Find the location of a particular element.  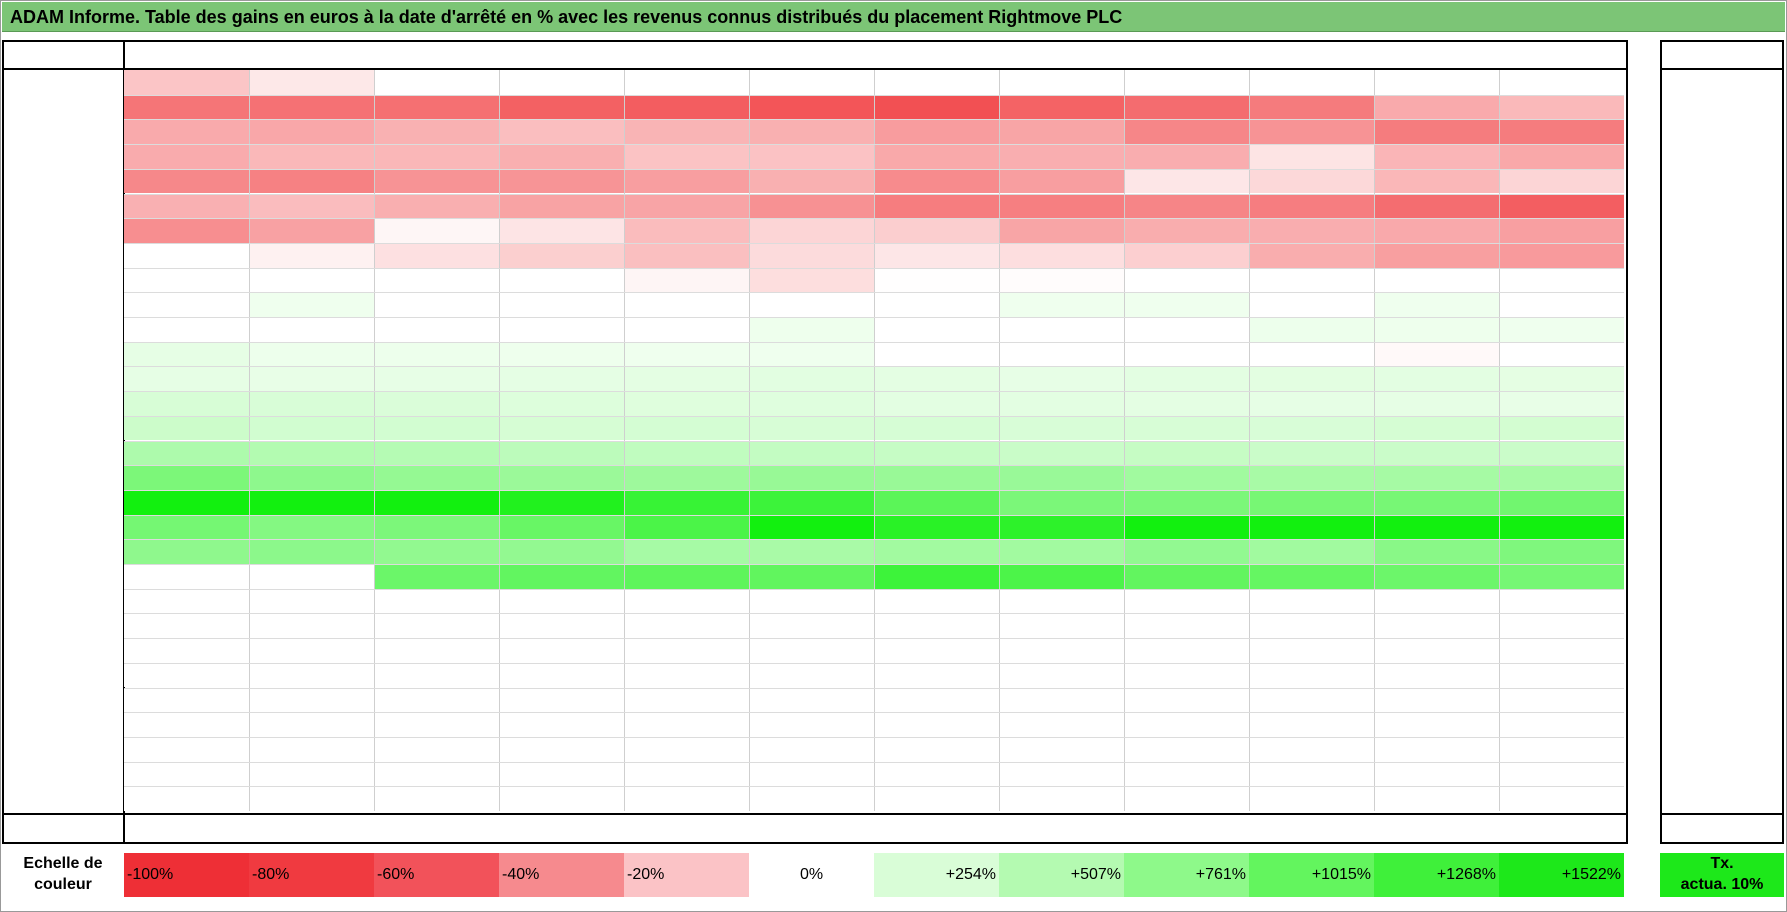

header-divider is located at coordinates (815, 69).